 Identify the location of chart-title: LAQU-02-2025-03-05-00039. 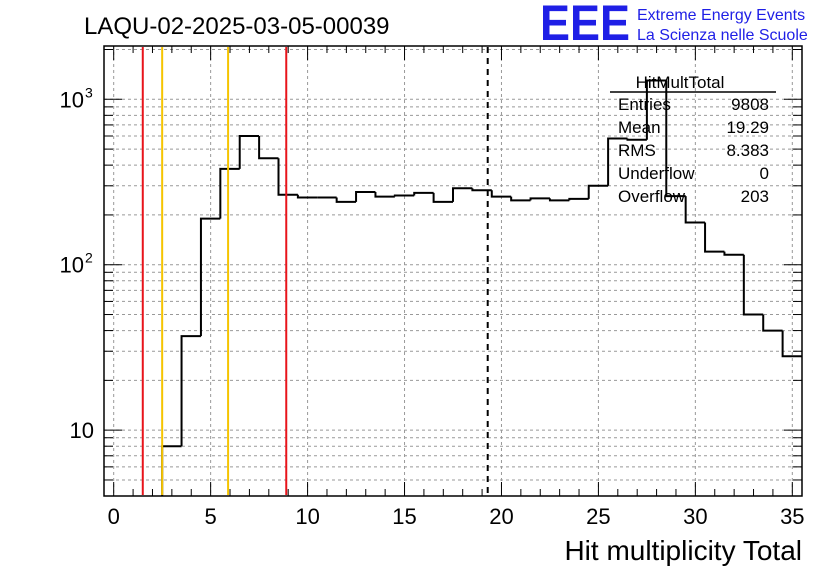
(237, 26).